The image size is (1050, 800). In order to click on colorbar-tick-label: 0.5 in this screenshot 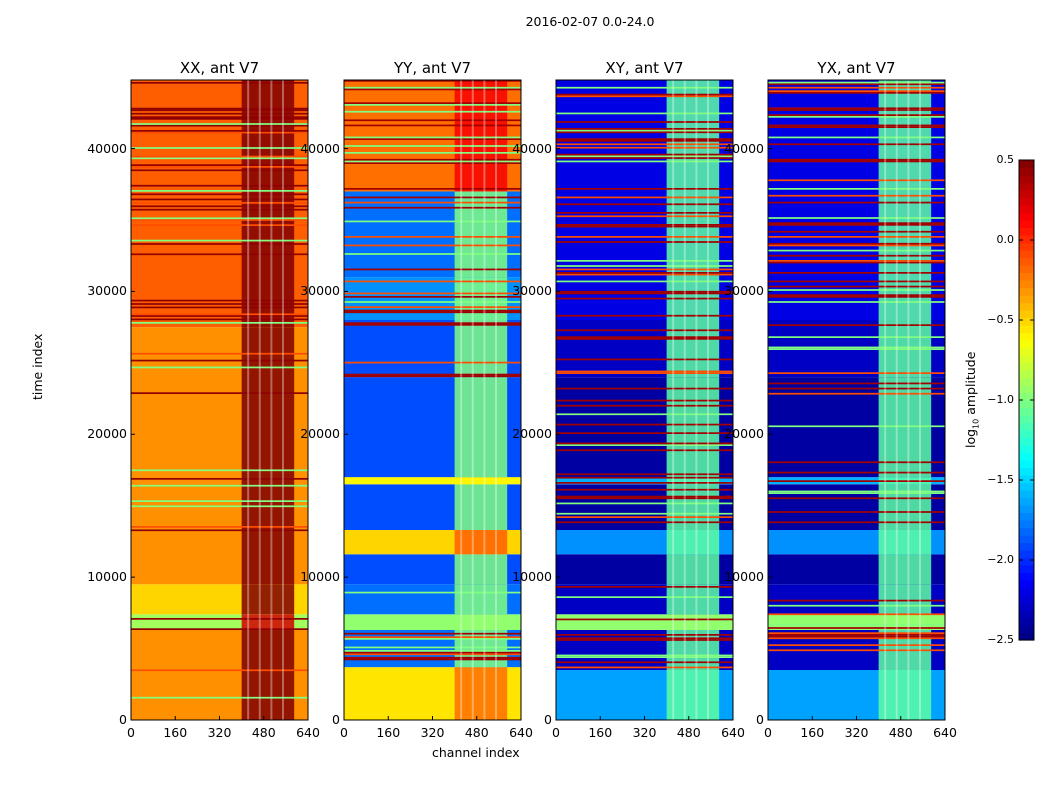, I will do `click(1005, 159)`.